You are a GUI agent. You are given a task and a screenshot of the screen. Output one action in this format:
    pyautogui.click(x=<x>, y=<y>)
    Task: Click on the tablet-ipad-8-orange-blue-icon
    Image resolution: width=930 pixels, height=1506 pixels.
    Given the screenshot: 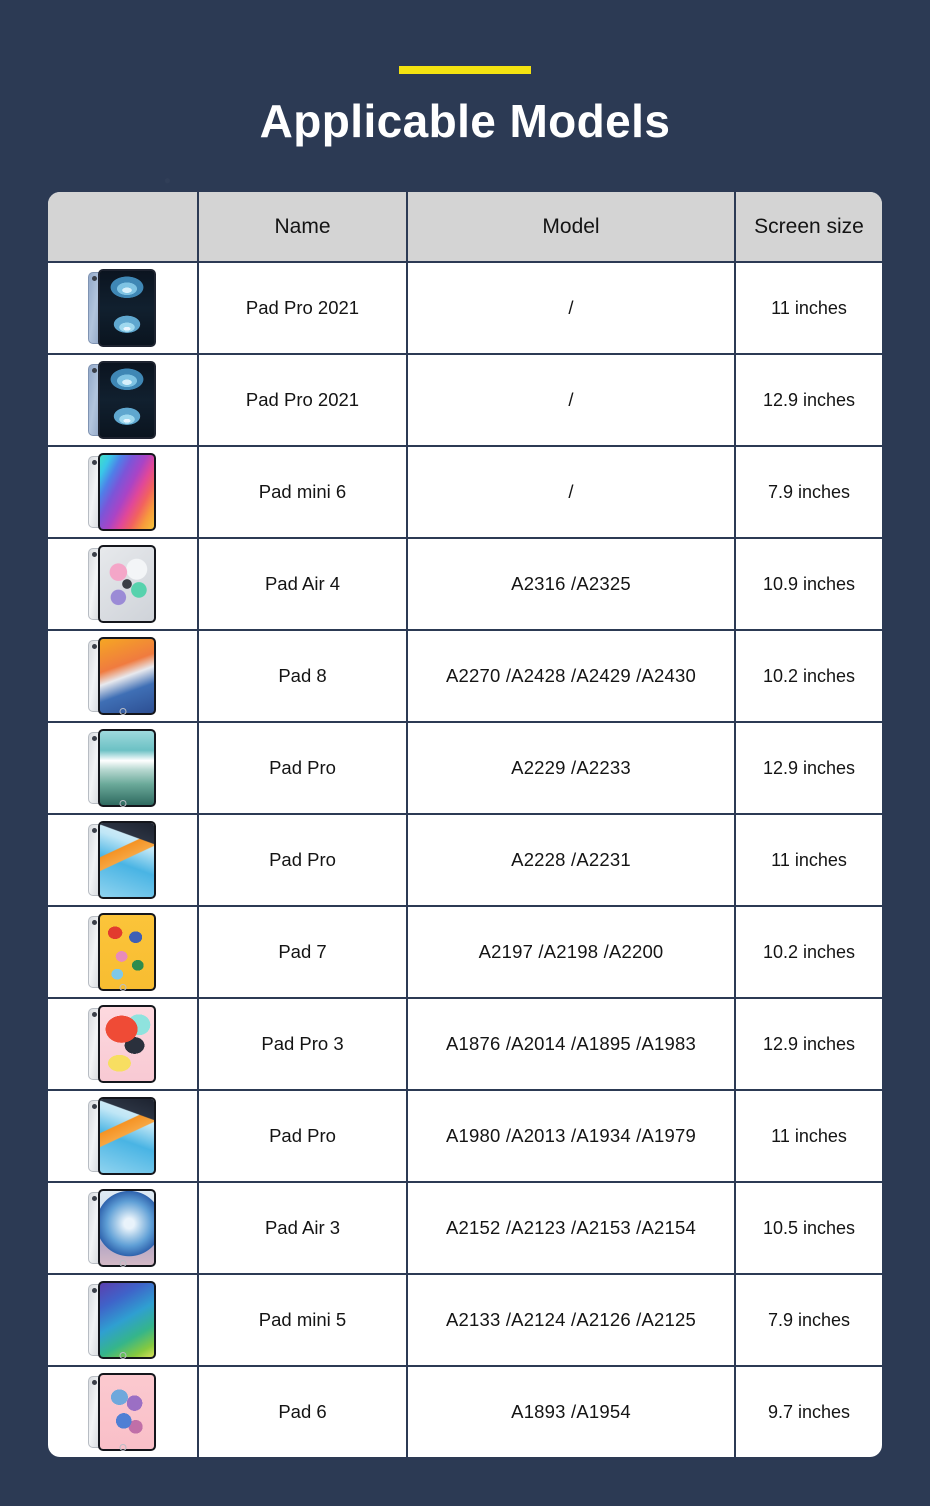 What is the action you would take?
    pyautogui.click(x=123, y=676)
    